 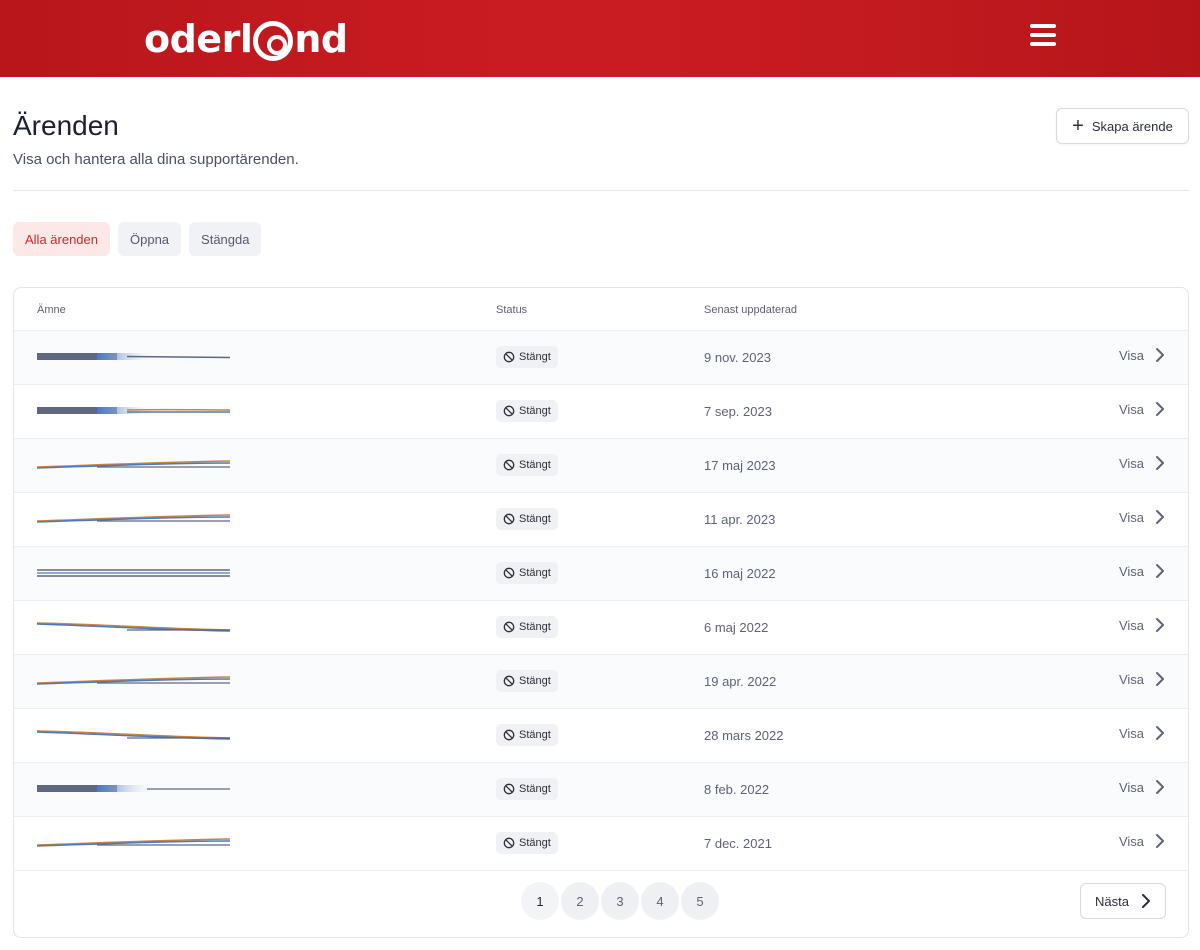 I want to click on table-row: Stängt 28 mars 2022 Visa, so click(x=601, y=736).